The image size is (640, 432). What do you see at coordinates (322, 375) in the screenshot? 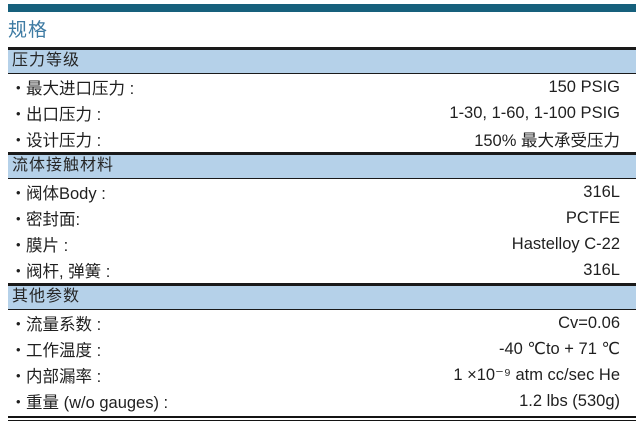
I see `spec-row-internal-leak-rate: • 内部漏率 : 1 ×10⁻⁹ atm cc/sec He` at bounding box center [322, 375].